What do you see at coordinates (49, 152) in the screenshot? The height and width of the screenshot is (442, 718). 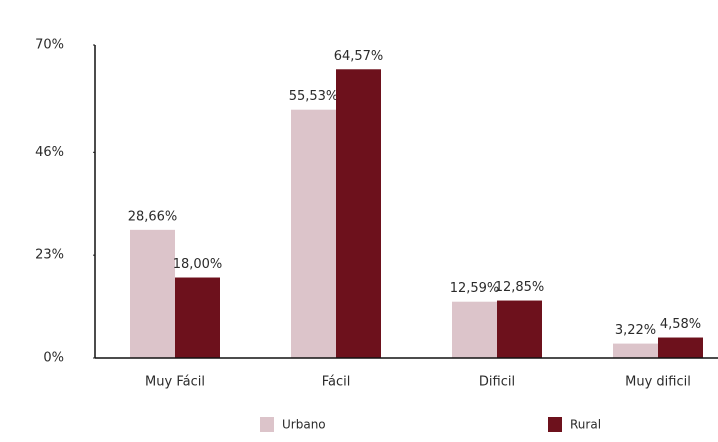 I see `y-tick-label: 46%` at bounding box center [49, 152].